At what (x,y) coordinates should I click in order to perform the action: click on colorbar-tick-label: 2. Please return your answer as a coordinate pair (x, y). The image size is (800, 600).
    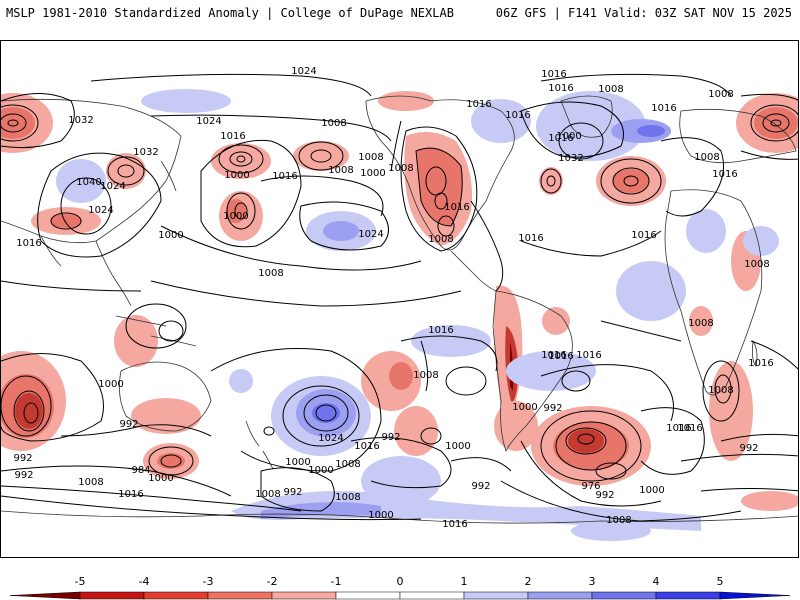
    Looking at the image, I should click on (528, 581).